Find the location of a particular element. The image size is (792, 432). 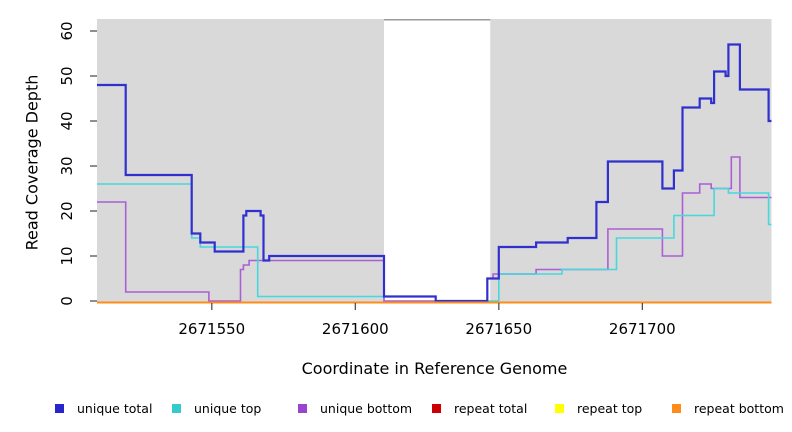

legend-item-unique-top: unique top is located at coordinates (216, 408).